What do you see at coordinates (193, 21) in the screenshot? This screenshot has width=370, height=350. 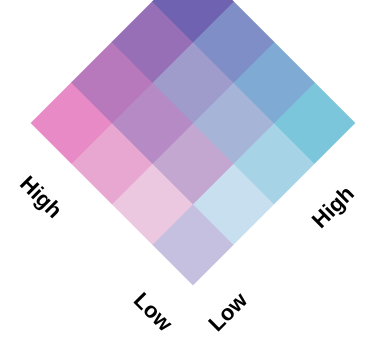 I see `legend-cell-left3-right3` at bounding box center [193, 21].